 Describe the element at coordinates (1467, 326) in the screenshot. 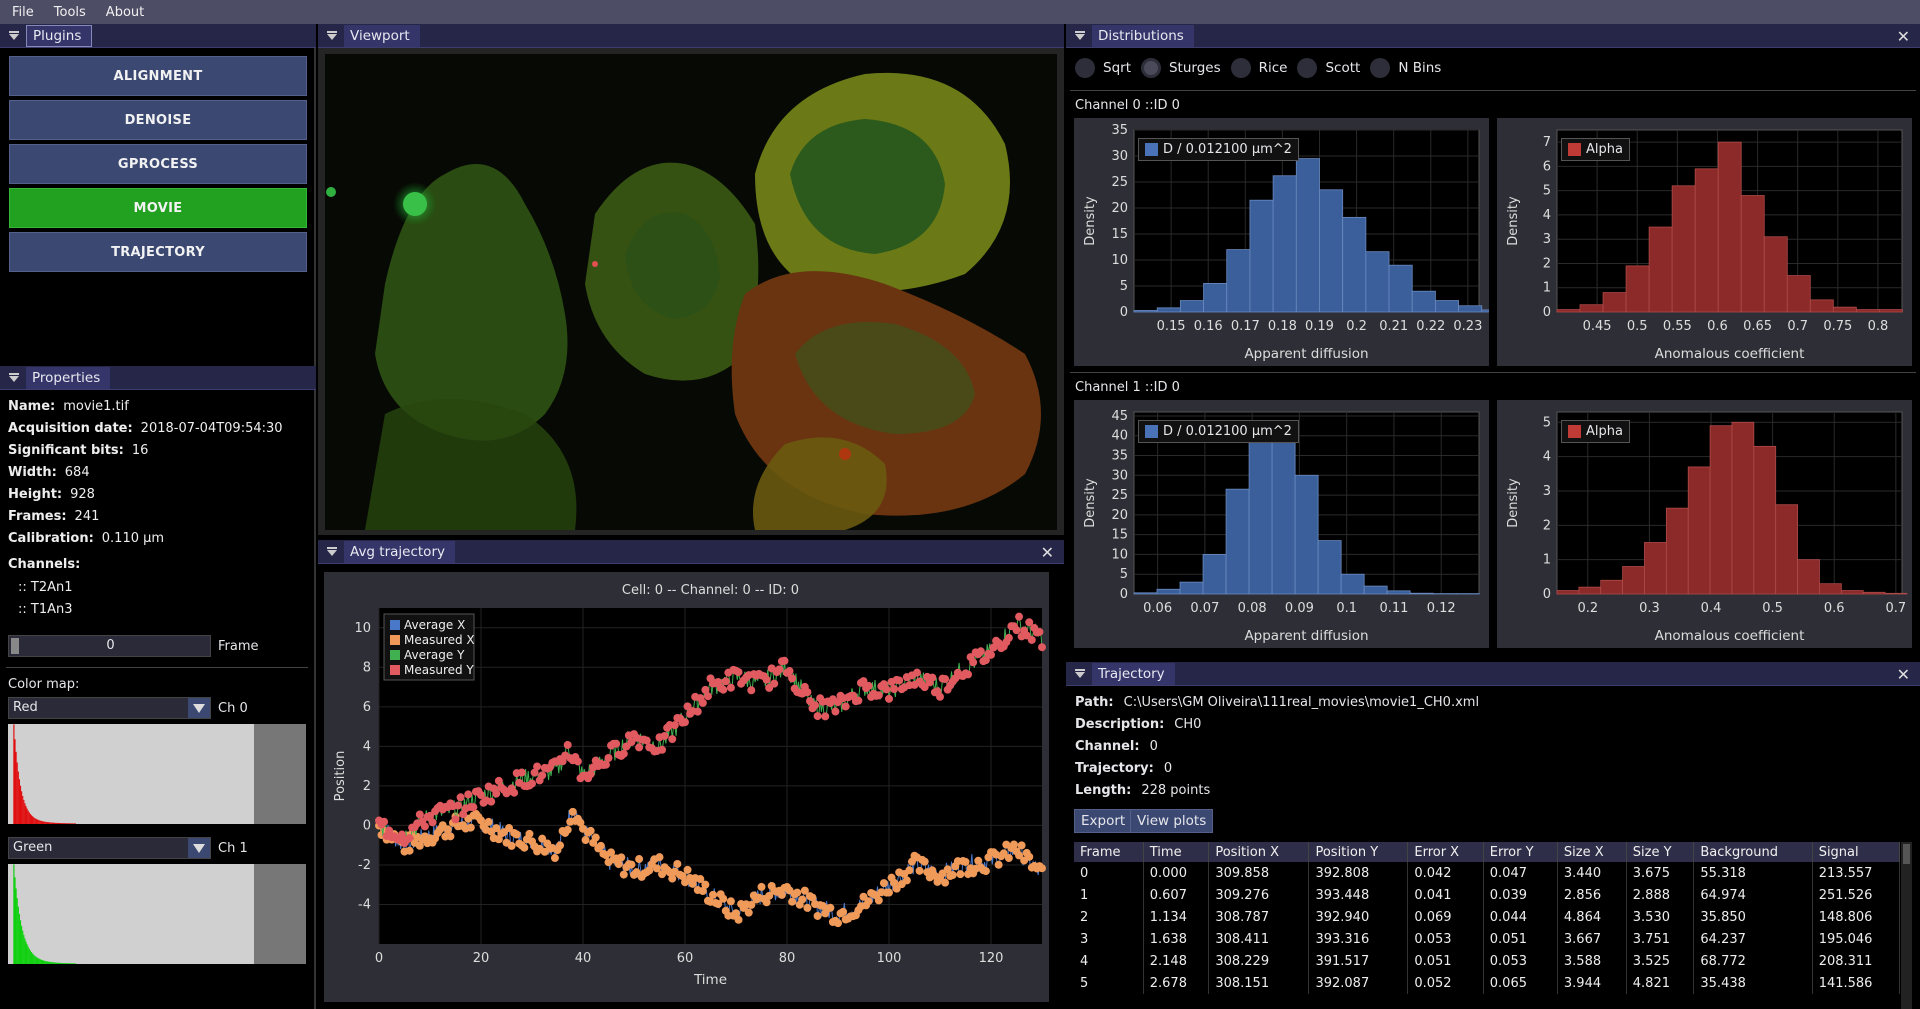

I see `x-tick-label: 0.23` at that location.